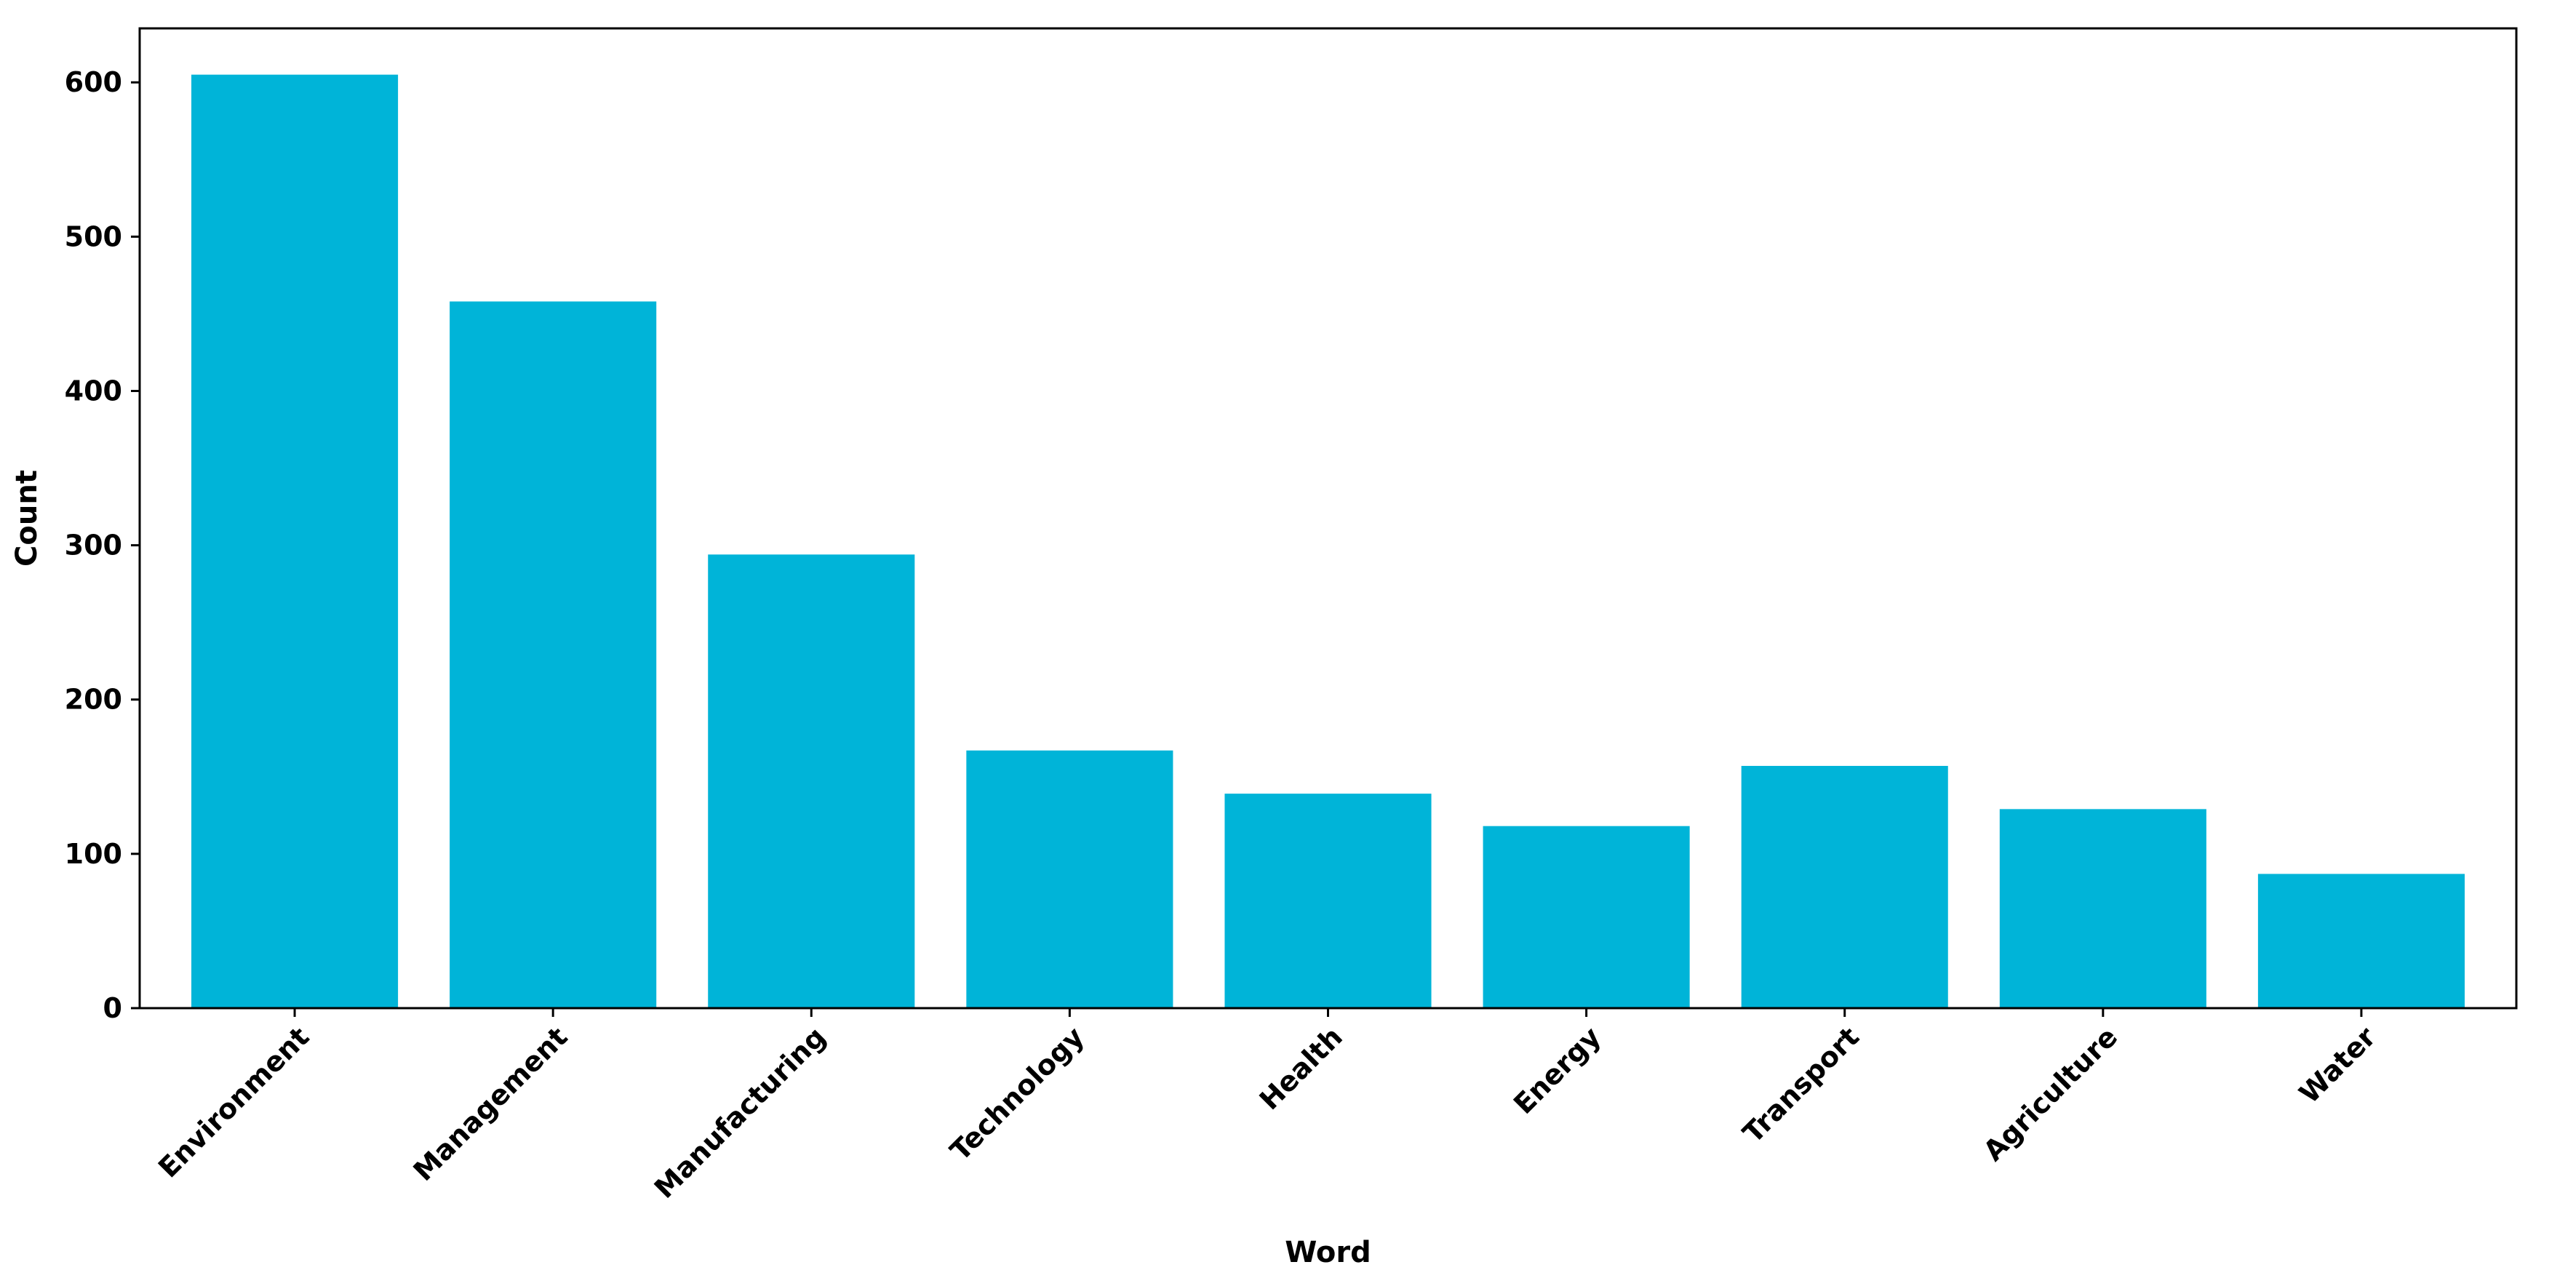  What do you see at coordinates (1800, 1085) in the screenshot?
I see `x-tick-label: Transport` at bounding box center [1800, 1085].